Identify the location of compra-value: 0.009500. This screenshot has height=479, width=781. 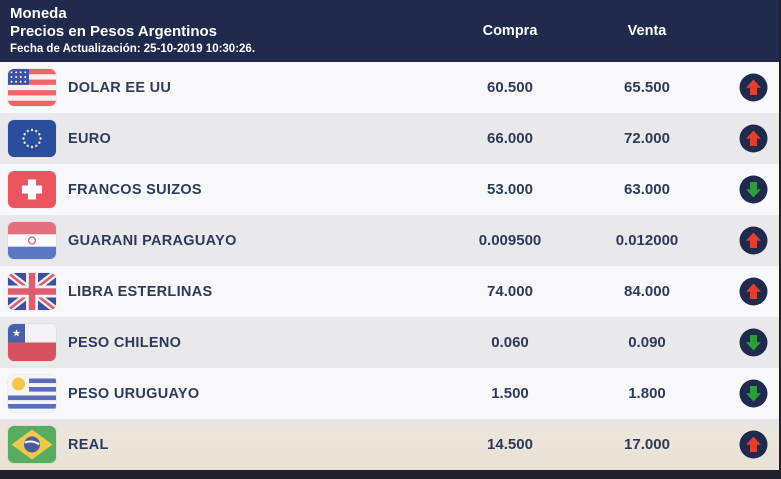
(510, 240).